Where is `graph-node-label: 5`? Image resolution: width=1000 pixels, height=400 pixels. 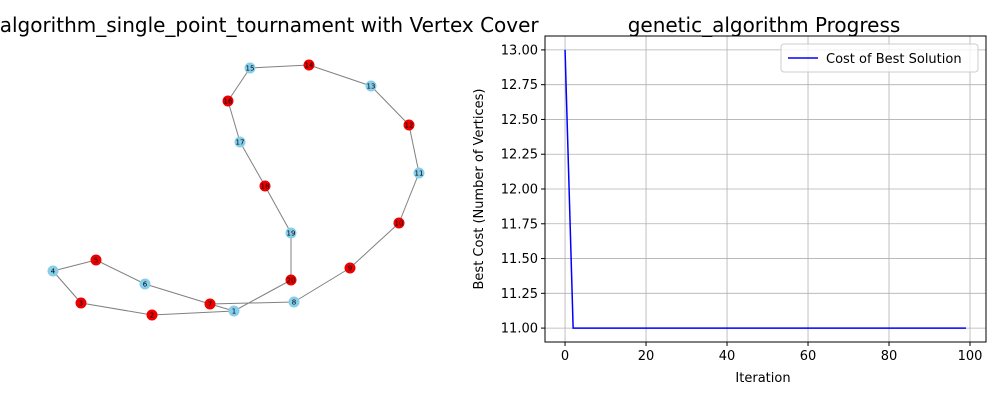
graph-node-label: 5 is located at coordinates (96, 261).